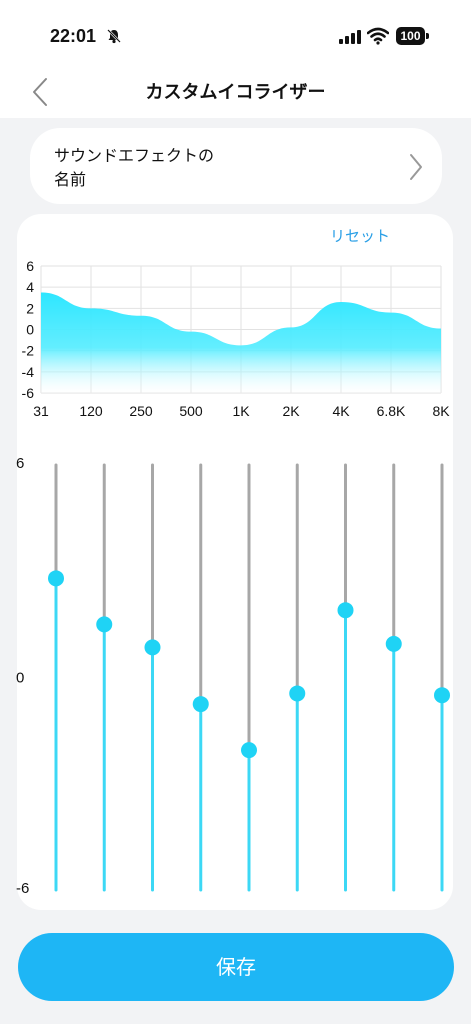 This screenshot has width=471, height=1024. I want to click on slider-scale-label: -6, so click(22, 888).